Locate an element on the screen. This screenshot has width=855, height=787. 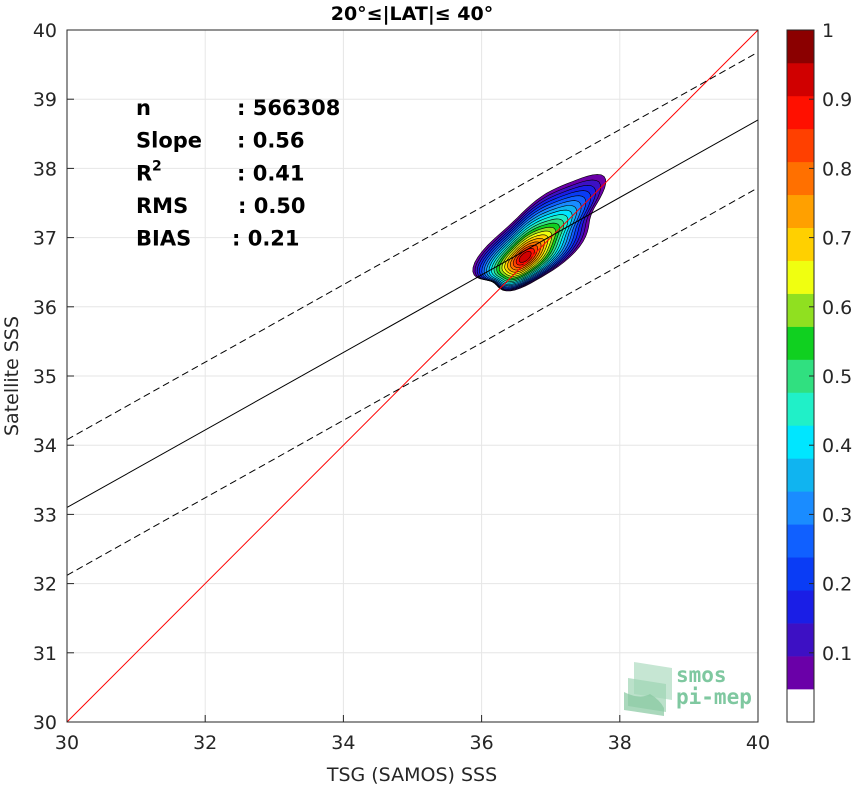
x-tick-label: 36 is located at coordinates (482, 743).